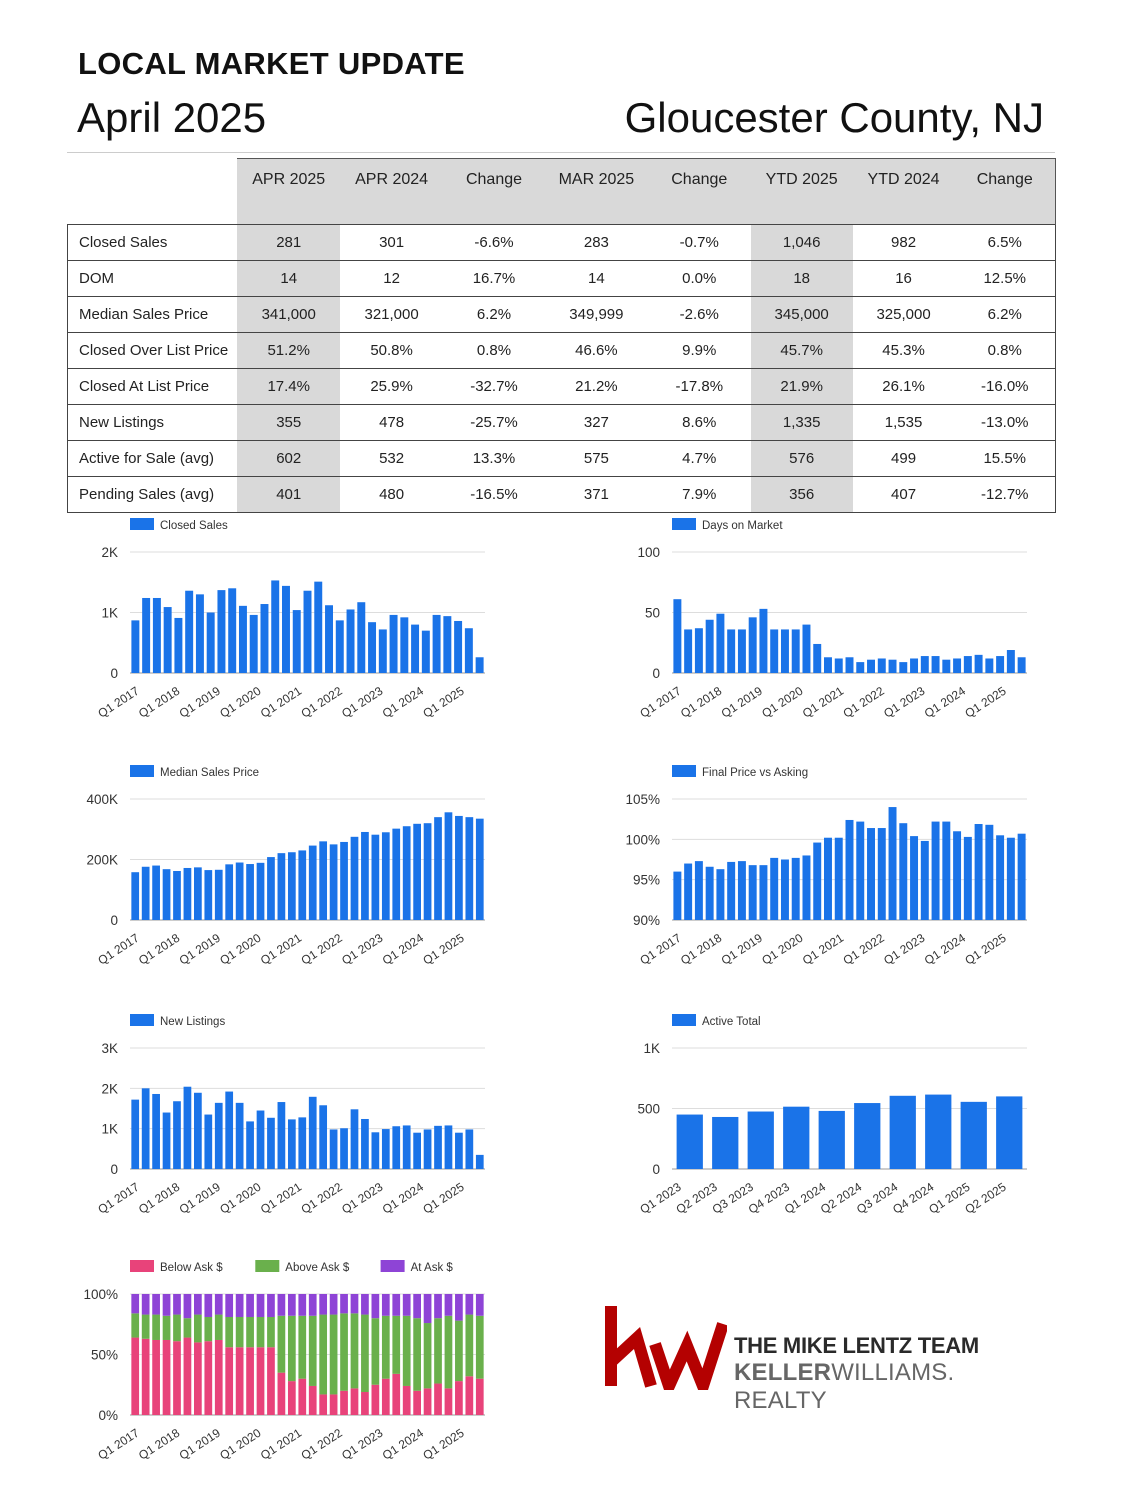 The image size is (1126, 1500). What do you see at coordinates (904, 949) in the screenshot?
I see `x-tick-label: Q1 2023` at bounding box center [904, 949].